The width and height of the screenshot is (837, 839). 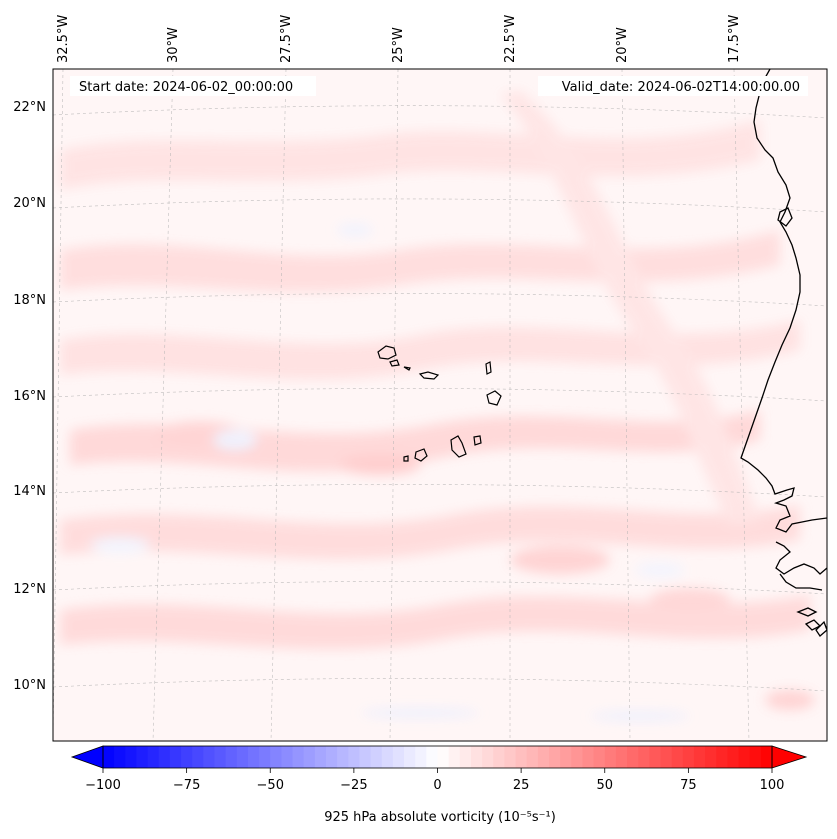 What do you see at coordinates (29, 589) in the screenshot?
I see `lat-label-12n: 12°N` at bounding box center [29, 589].